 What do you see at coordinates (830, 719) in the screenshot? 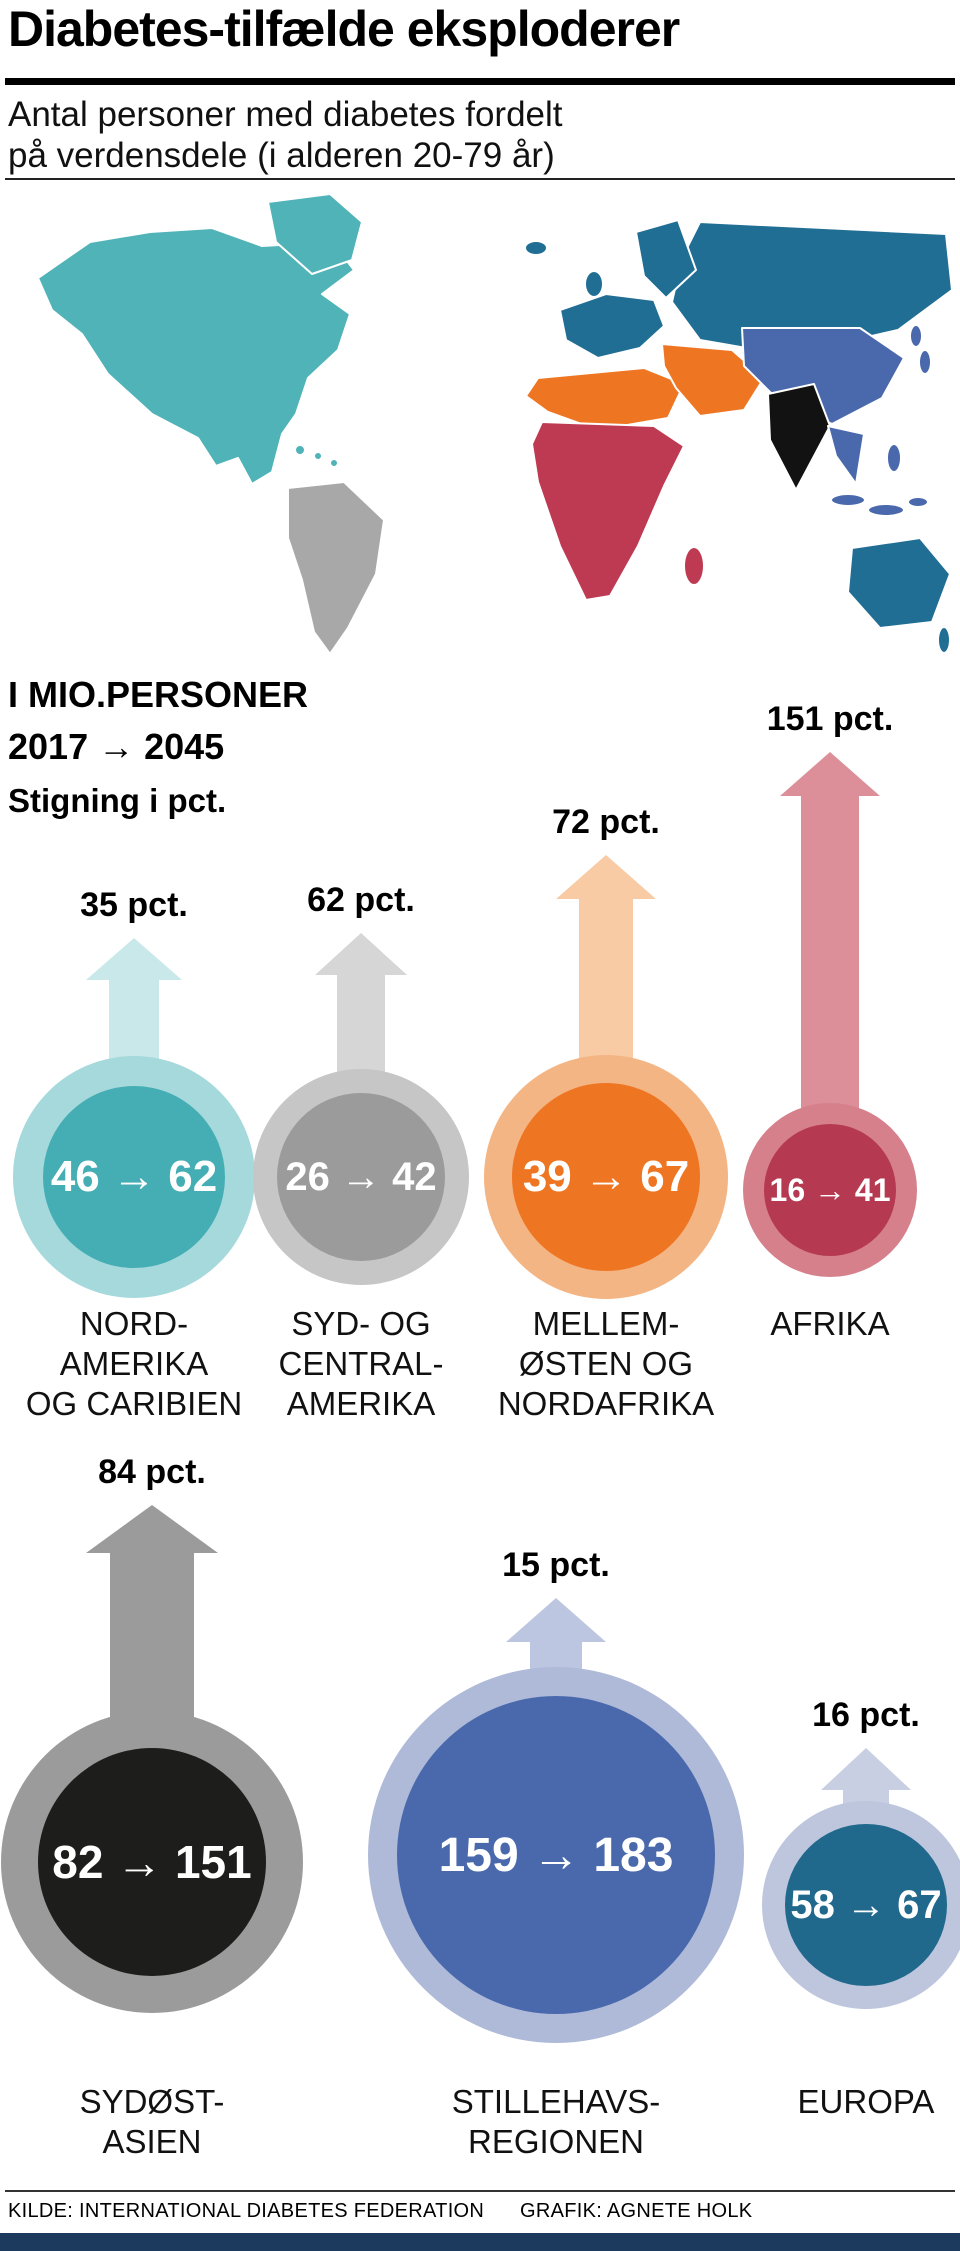
I see `pct-label: 151 pct.` at bounding box center [830, 719].